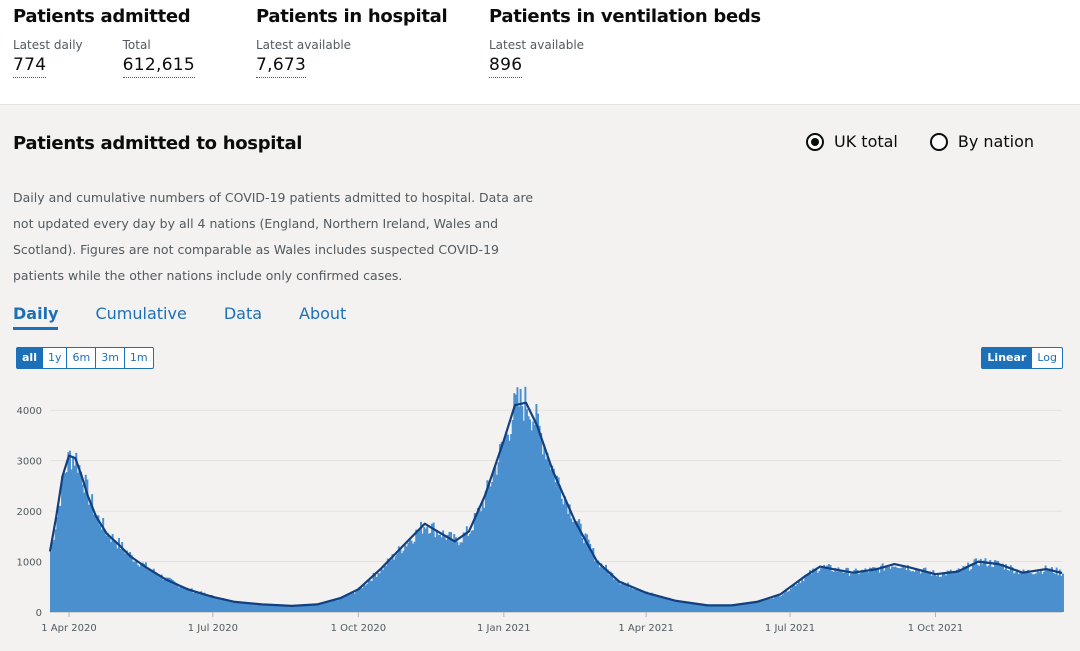  What do you see at coordinates (243, 313) in the screenshot?
I see `tab-data: Data` at bounding box center [243, 313].